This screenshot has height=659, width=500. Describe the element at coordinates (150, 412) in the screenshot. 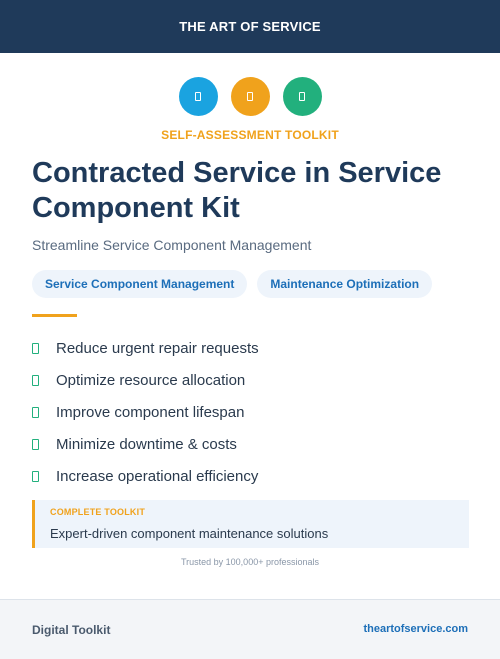

I see `benefit-text: Improve component lifespan` at that location.